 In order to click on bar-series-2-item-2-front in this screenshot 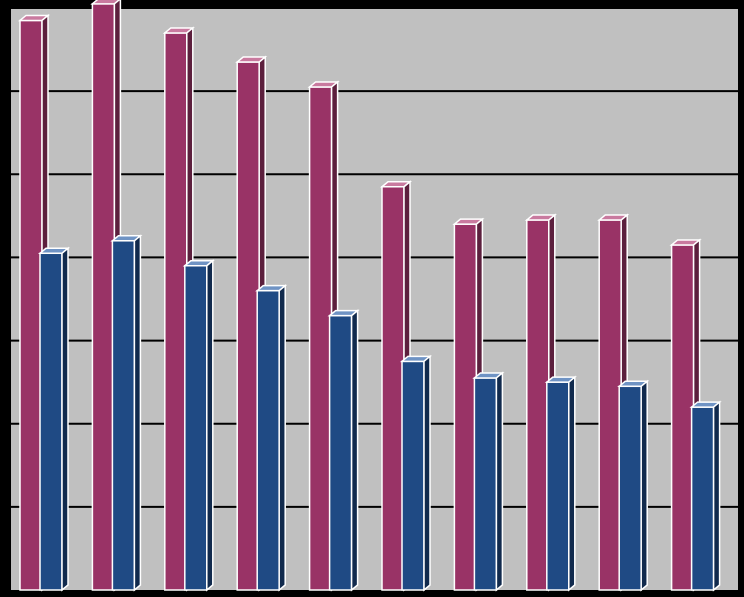, I will do `click(123, 415)`.